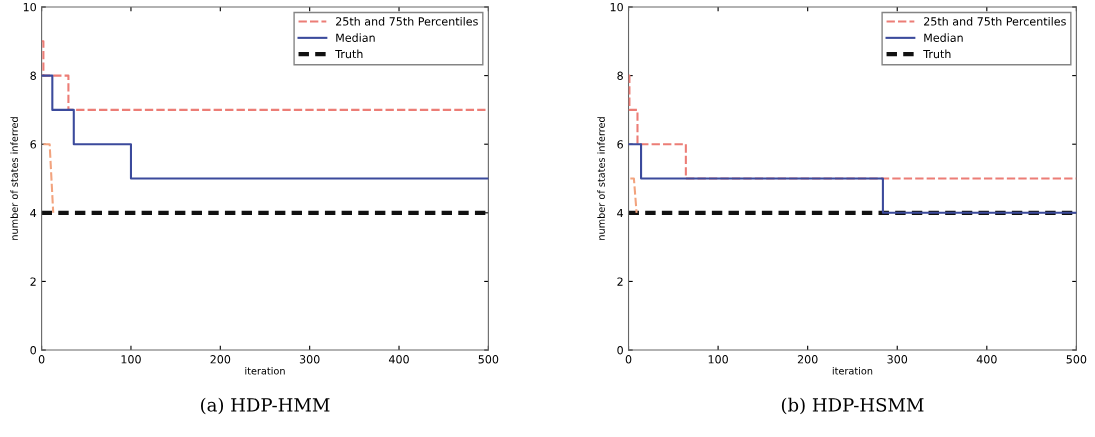  I want to click on text: (b) HDP-HSMM, so click(852, 406).